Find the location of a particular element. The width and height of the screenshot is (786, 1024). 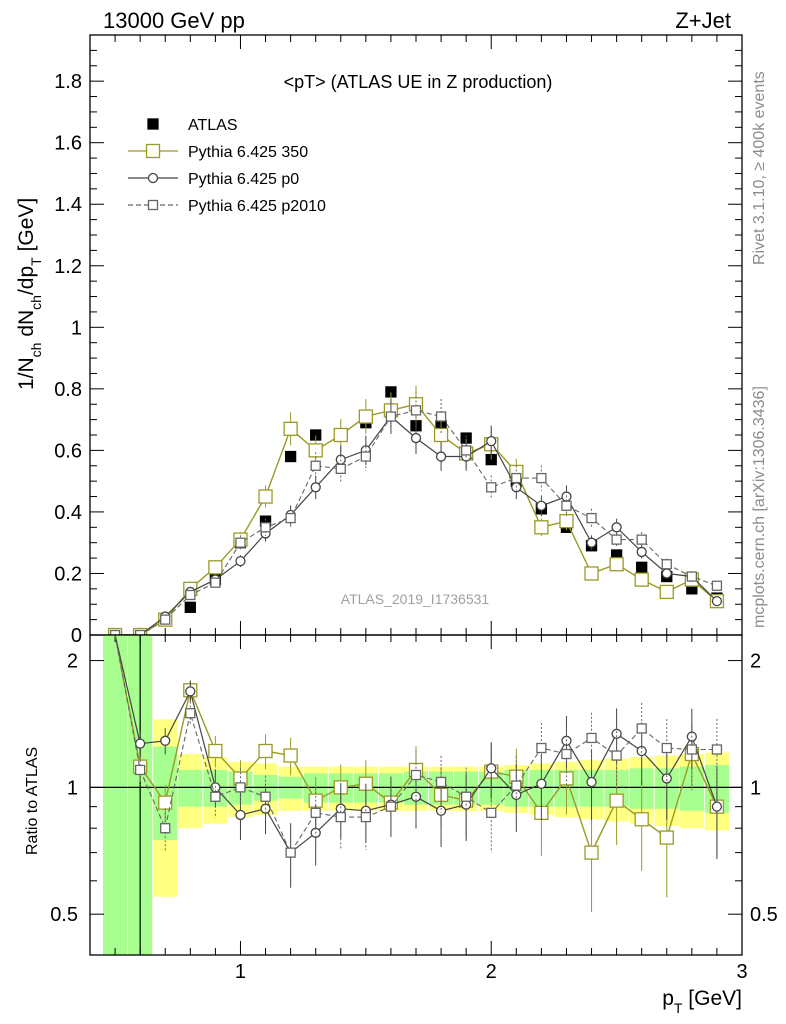

mcplots-label: mcplots.cern.ch [arXiv:1306.3436] is located at coordinates (759, 507).